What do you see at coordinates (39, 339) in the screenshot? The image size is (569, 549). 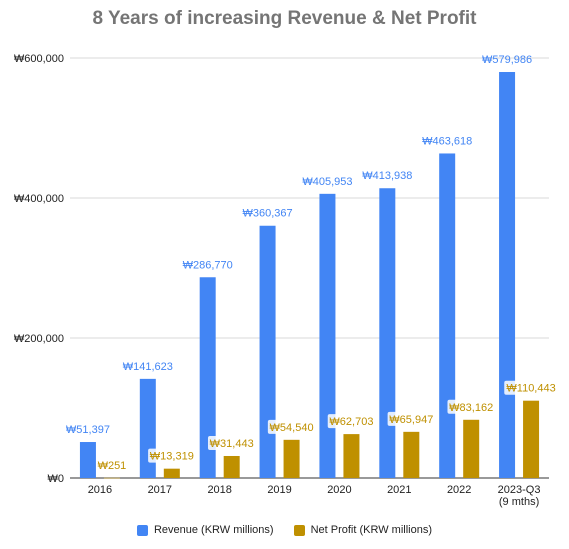 I see `y-tick-label: ₩200,000` at bounding box center [39, 339].